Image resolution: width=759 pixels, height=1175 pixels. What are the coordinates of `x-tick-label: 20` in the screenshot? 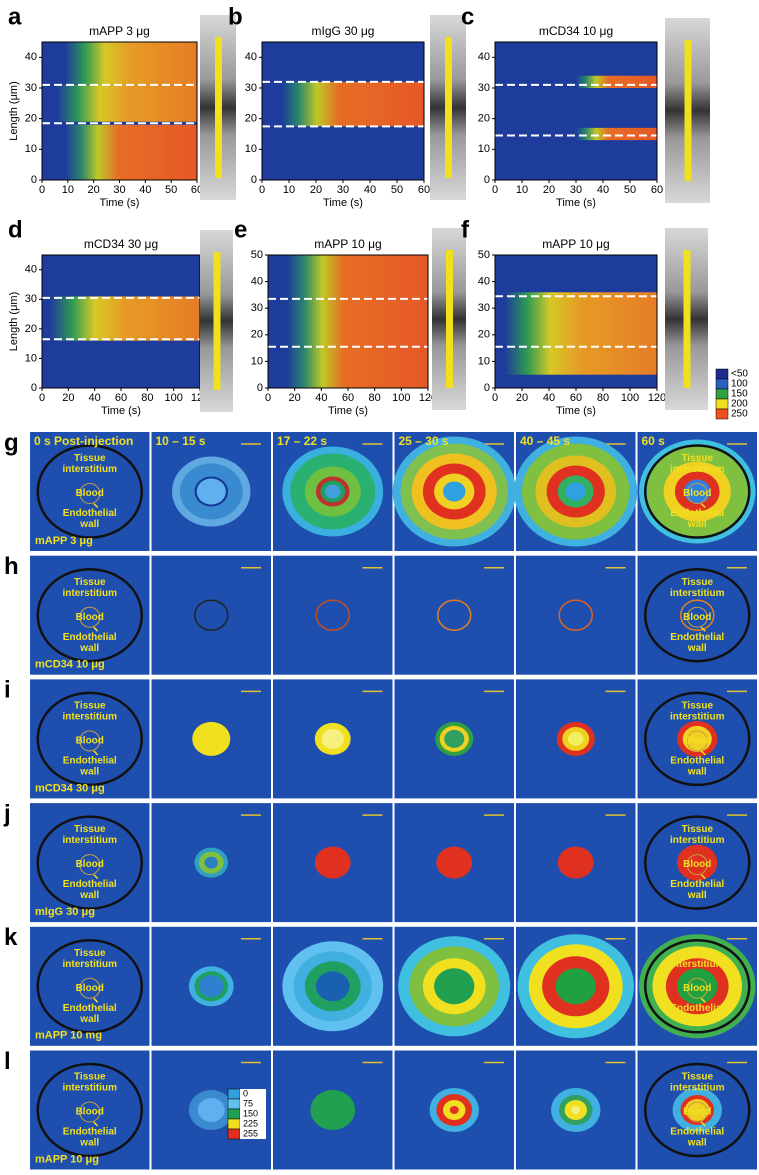 It's located at (295, 398).